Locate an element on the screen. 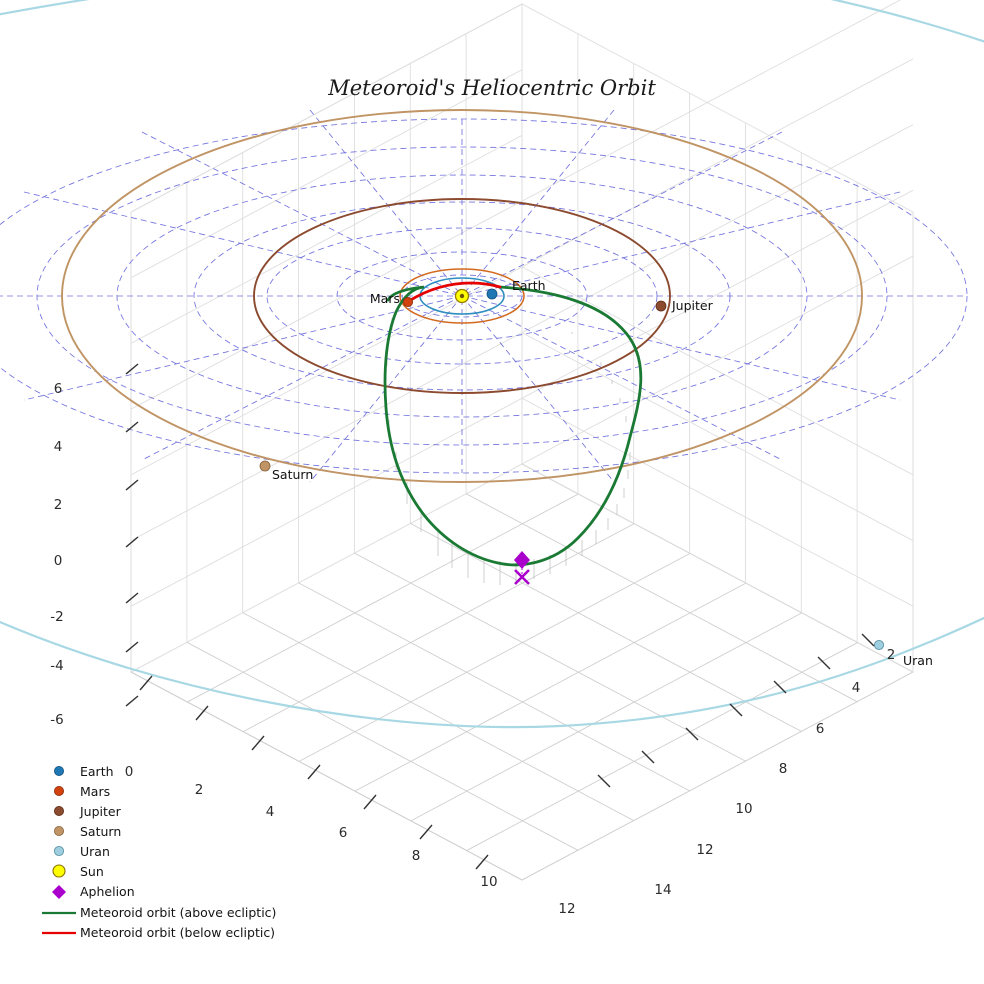 This screenshot has height=984, width=984. legend-label-uran: Uran is located at coordinates (95, 851).